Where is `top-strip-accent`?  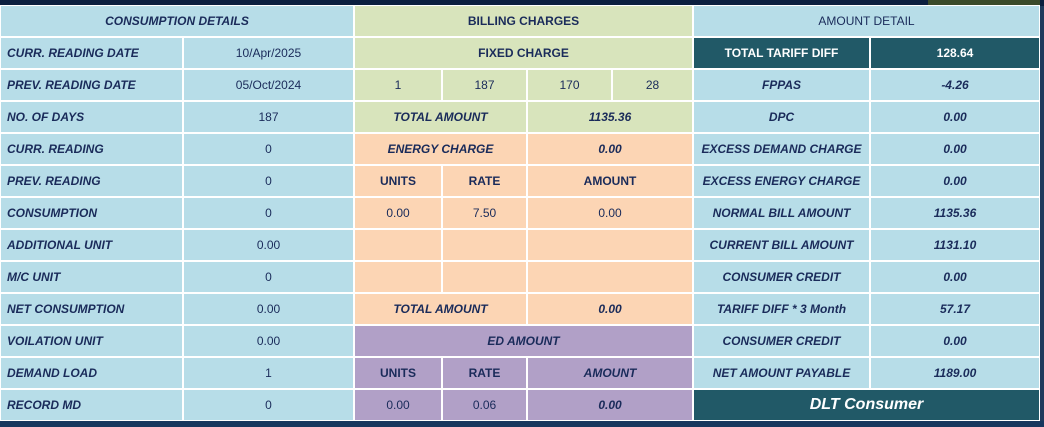 top-strip-accent is located at coordinates (984, 3).